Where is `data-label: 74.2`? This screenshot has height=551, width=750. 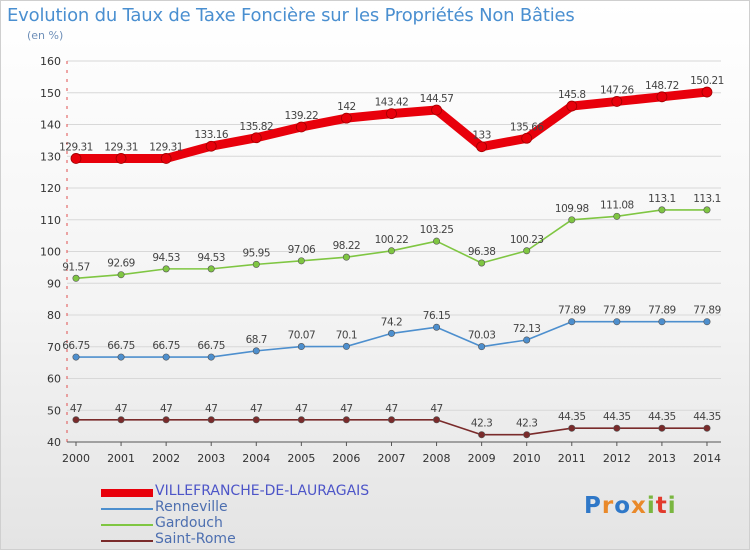 data-label: 74.2 is located at coordinates (391, 322).